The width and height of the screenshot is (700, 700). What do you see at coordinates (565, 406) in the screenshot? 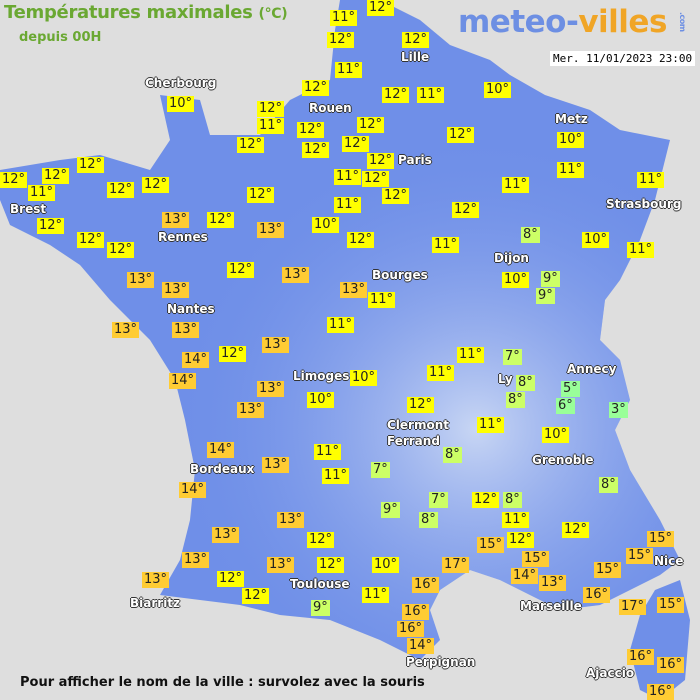
I see `temperature-label: 6°` at bounding box center [565, 406].